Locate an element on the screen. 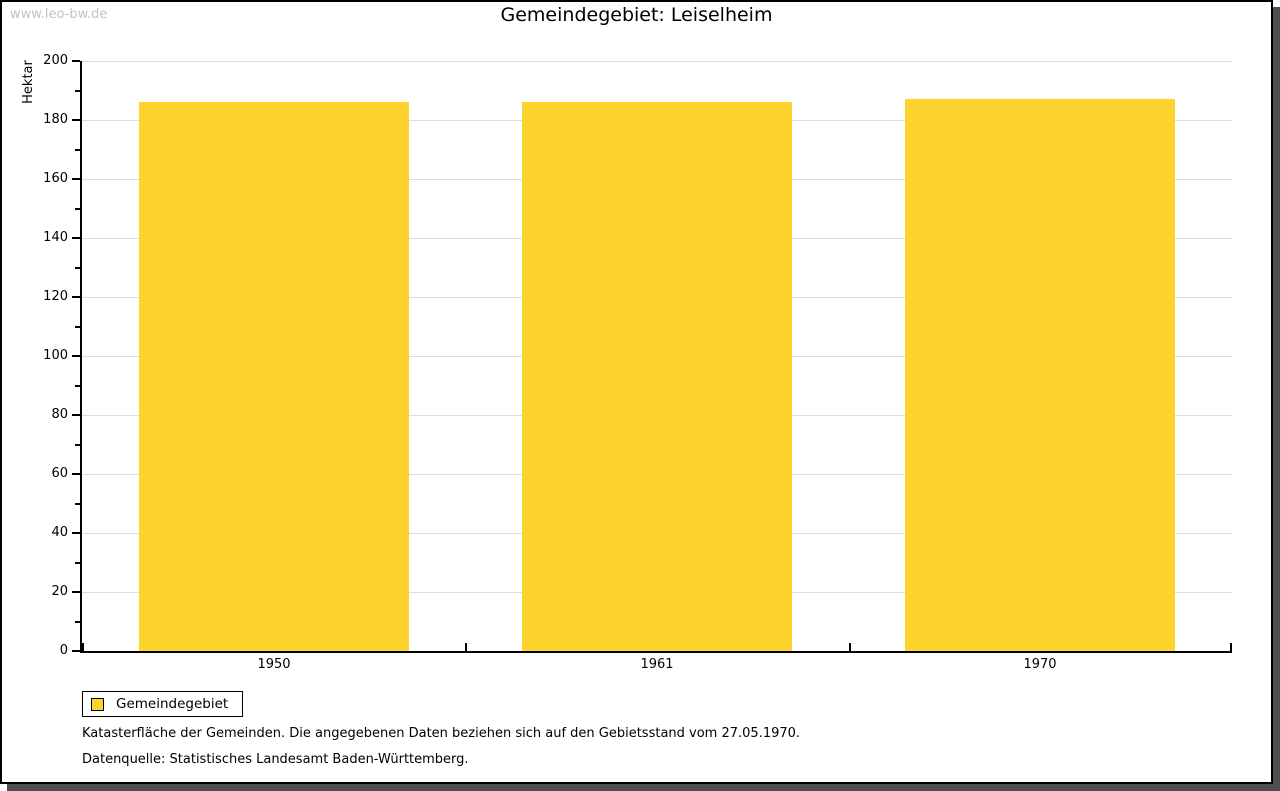 The height and width of the screenshot is (791, 1280). y-tick-label: 200 is located at coordinates (55, 60).